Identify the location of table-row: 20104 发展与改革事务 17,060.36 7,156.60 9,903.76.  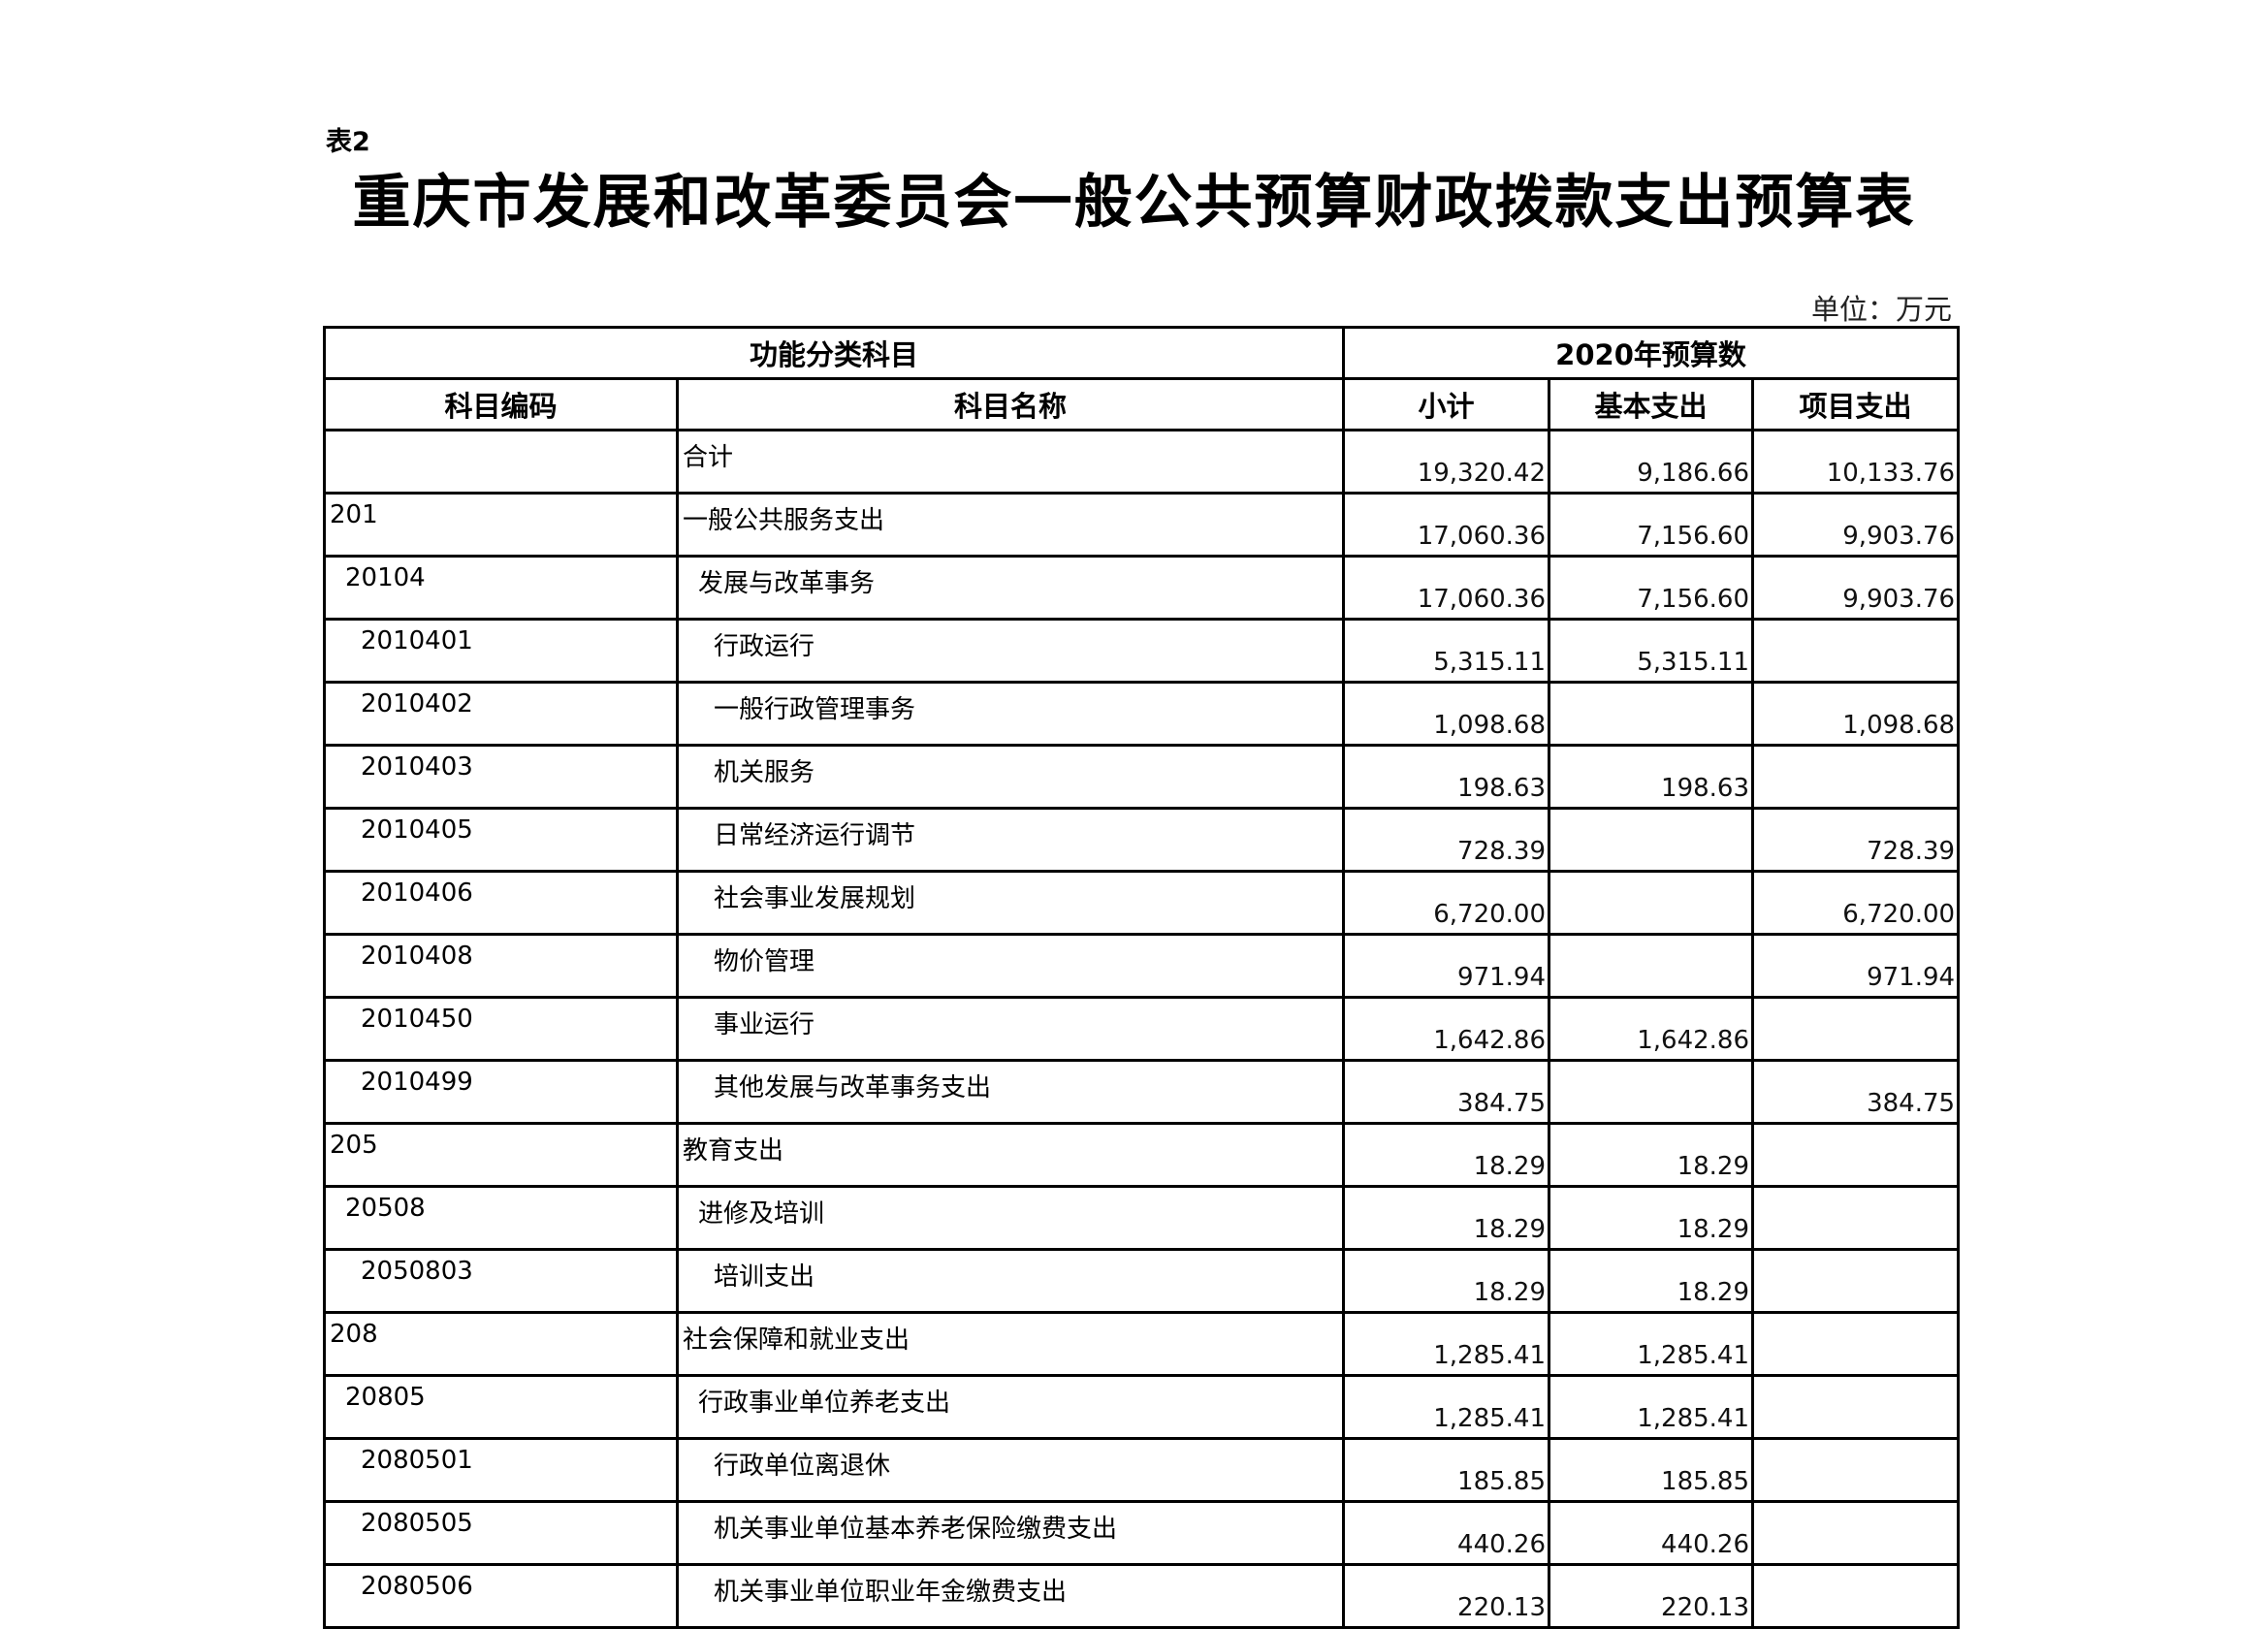
(1142, 588).